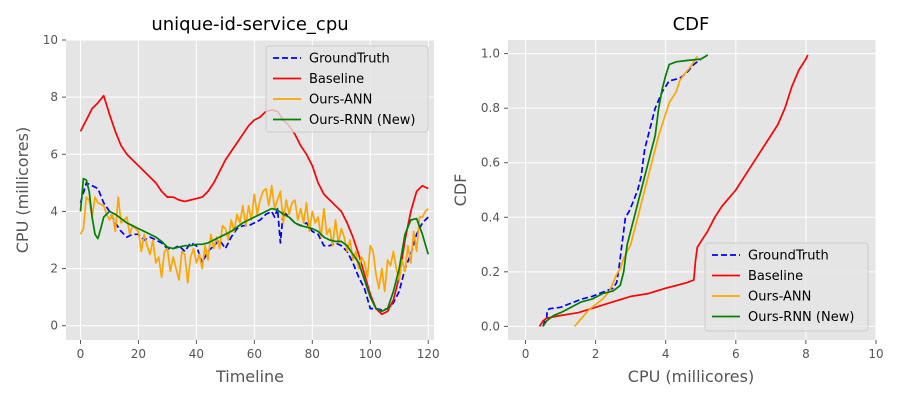  What do you see at coordinates (490, 163) in the screenshot?
I see `y-tick-label: 0.6` at bounding box center [490, 163].